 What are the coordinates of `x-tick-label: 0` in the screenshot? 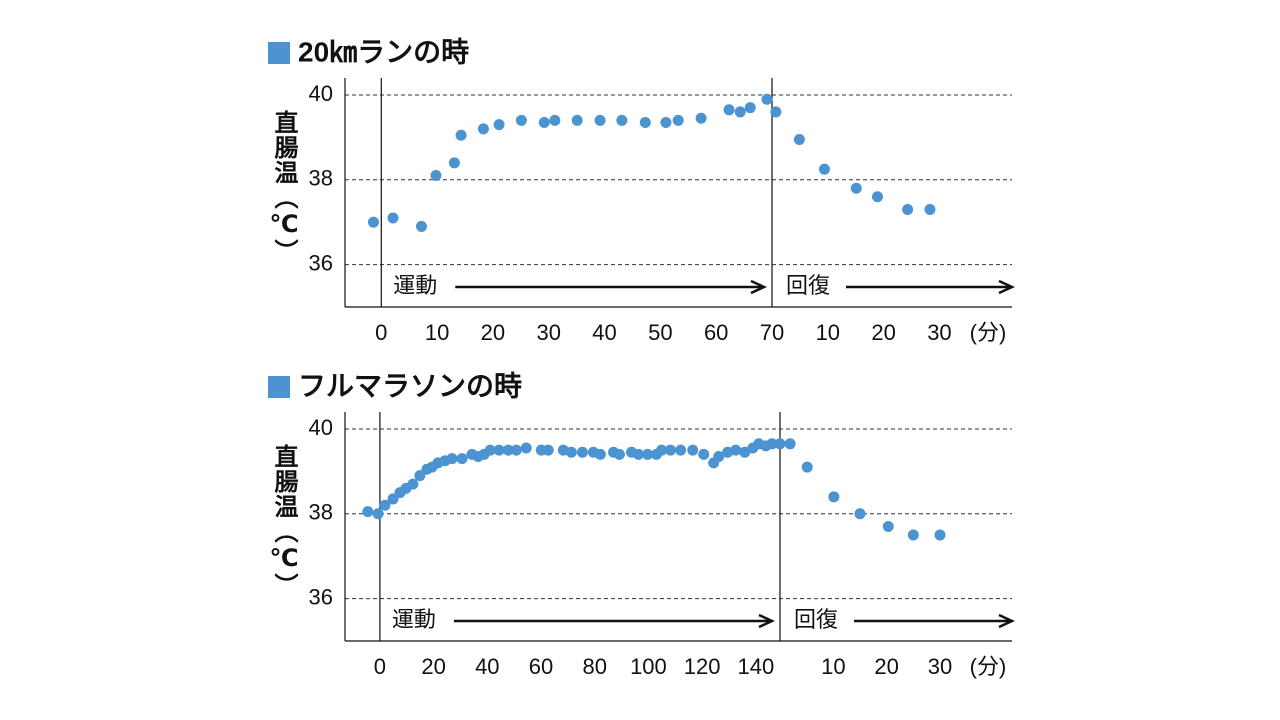 It's located at (380, 666).